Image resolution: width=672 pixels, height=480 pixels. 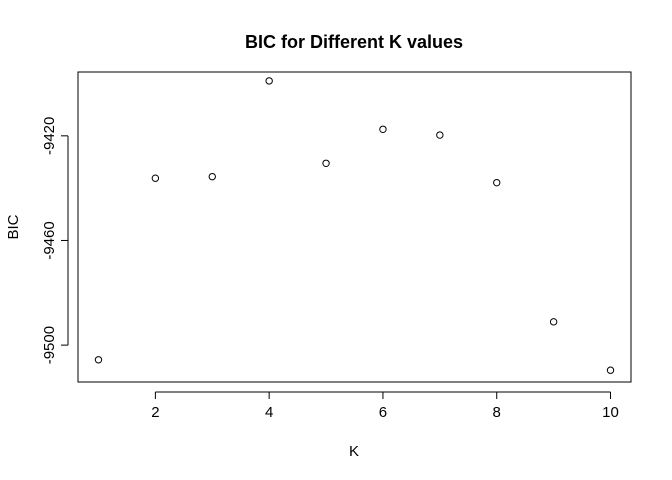 What do you see at coordinates (49, 136) in the screenshot?
I see `y-tick-label: -9420` at bounding box center [49, 136].